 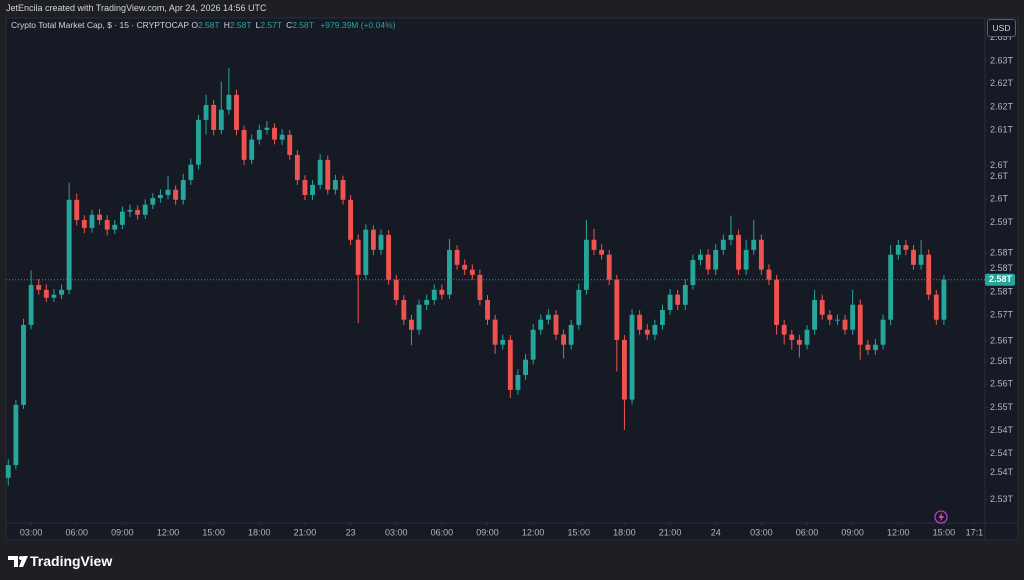 What do you see at coordinates (289, 25) in the screenshot?
I see `legend-key: C` at bounding box center [289, 25].